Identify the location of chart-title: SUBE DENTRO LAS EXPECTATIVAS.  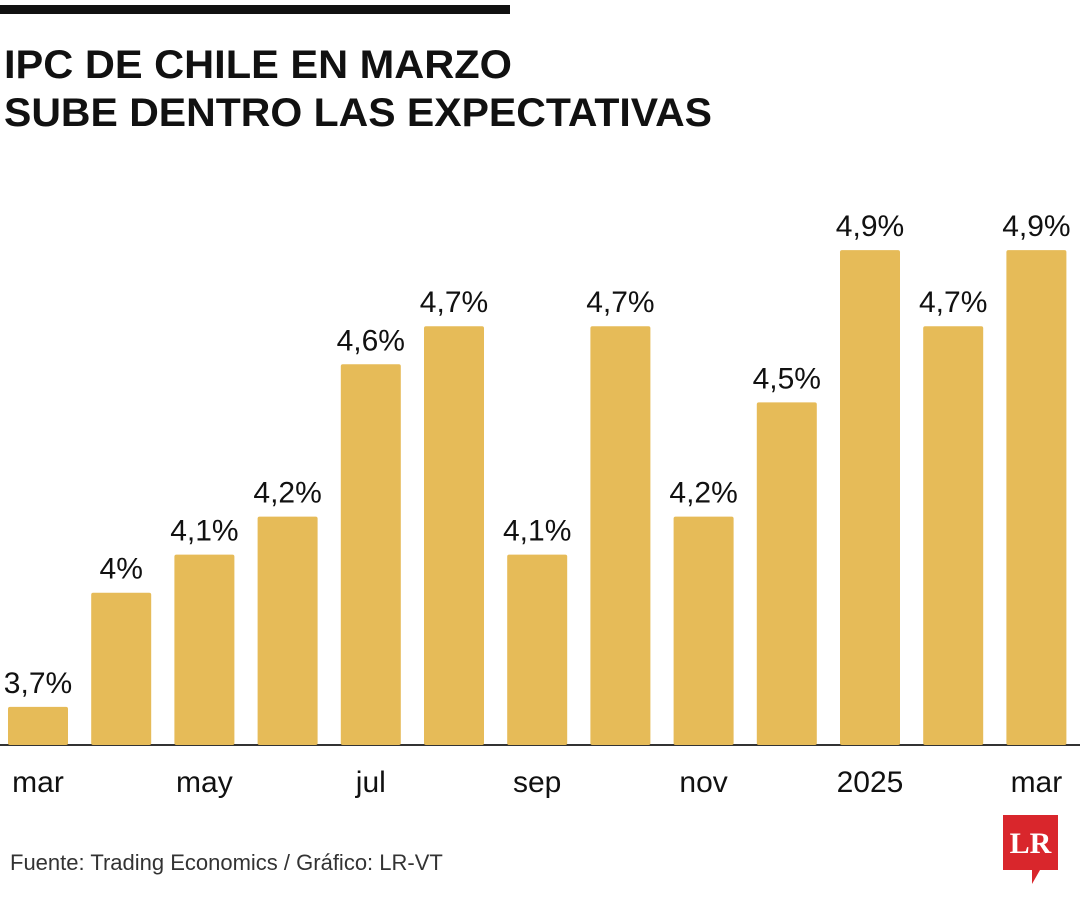
(358, 113).